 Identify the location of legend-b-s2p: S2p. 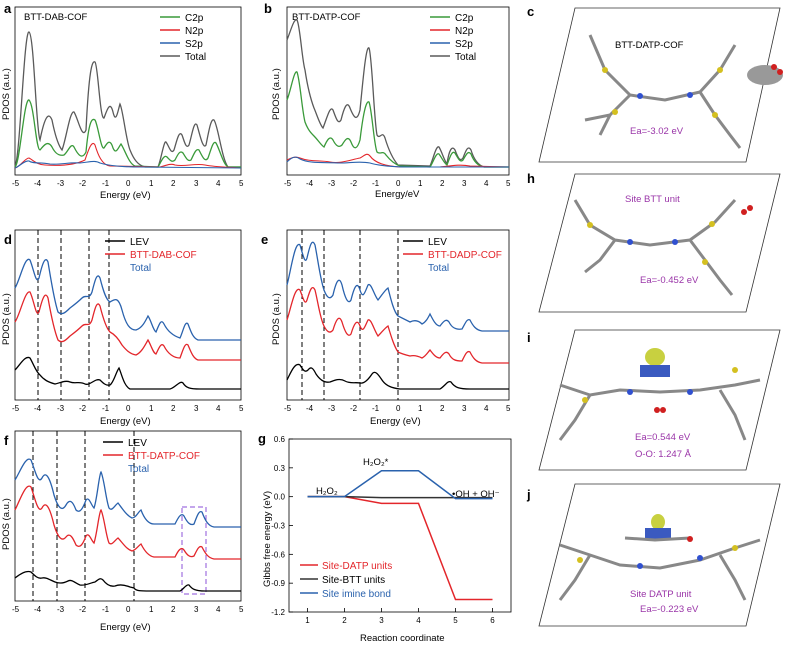
(464, 44).